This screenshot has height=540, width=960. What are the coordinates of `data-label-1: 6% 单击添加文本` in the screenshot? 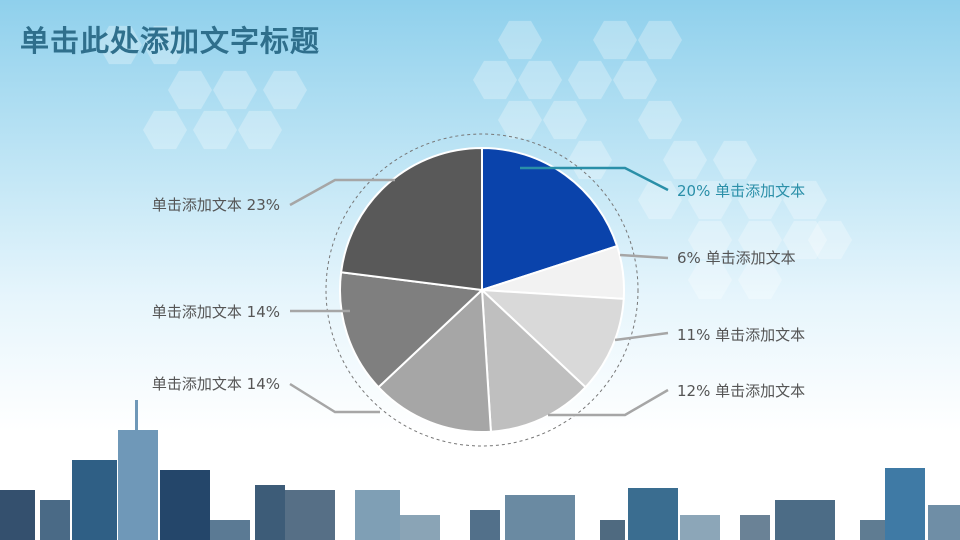 It's located at (736, 258).